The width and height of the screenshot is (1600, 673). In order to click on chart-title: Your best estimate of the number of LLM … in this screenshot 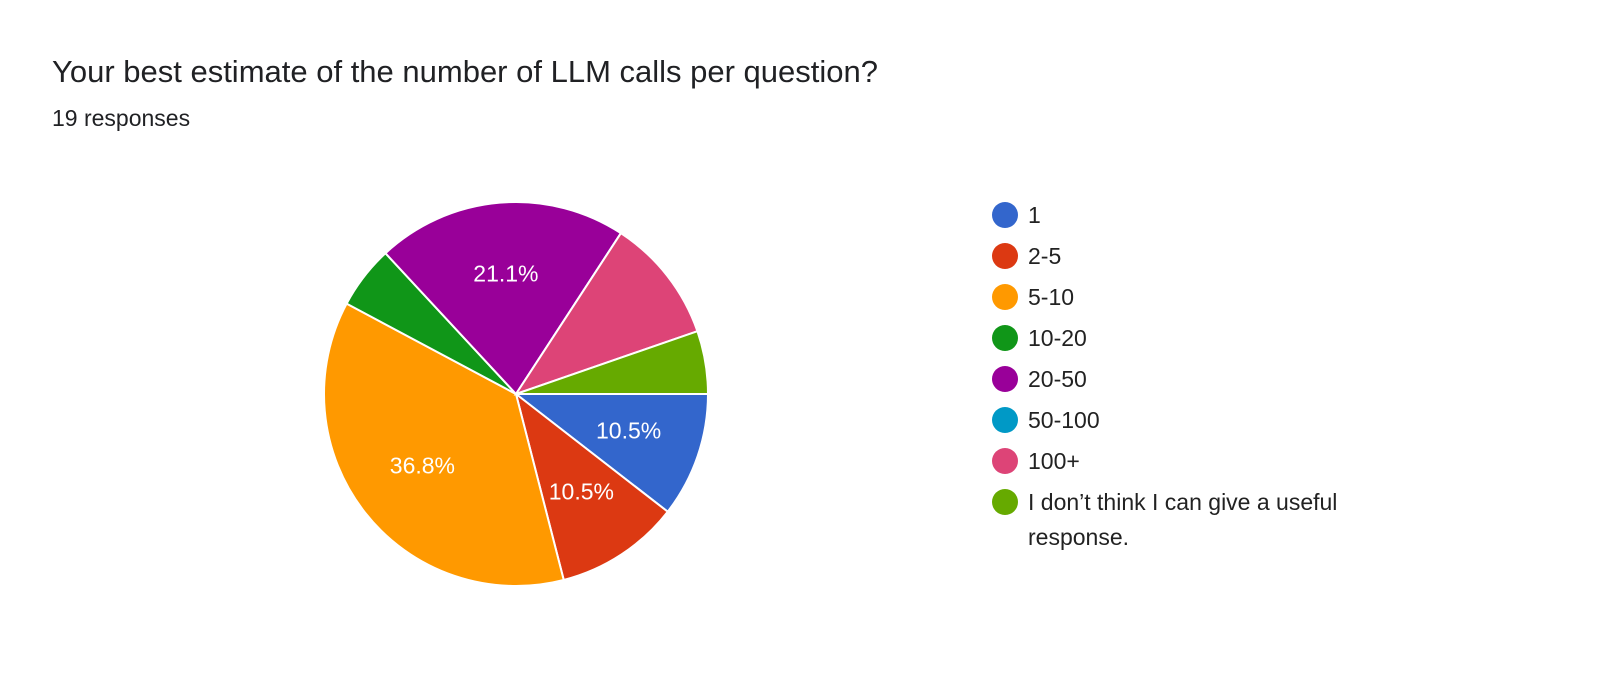, I will do `click(465, 71)`.